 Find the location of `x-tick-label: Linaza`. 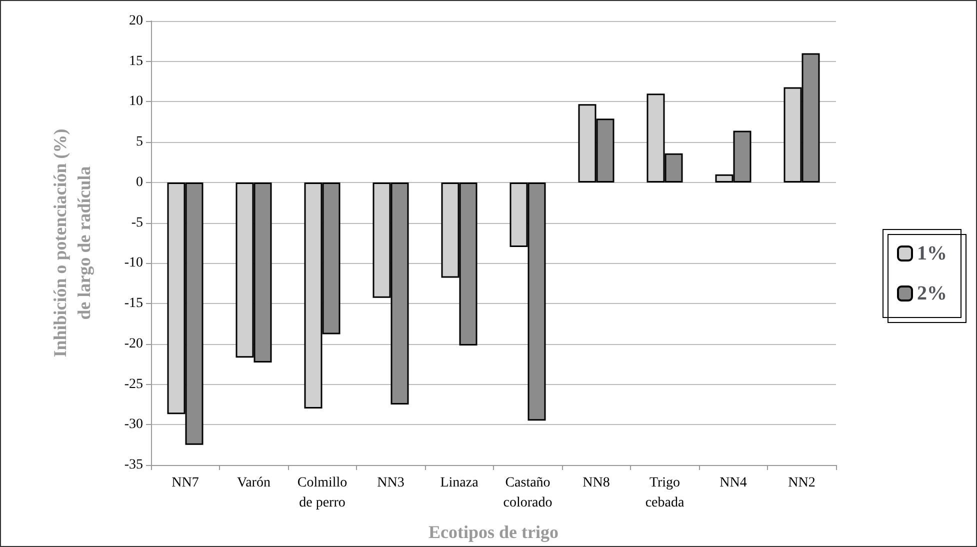

x-tick-label: Linaza is located at coordinates (460, 483).